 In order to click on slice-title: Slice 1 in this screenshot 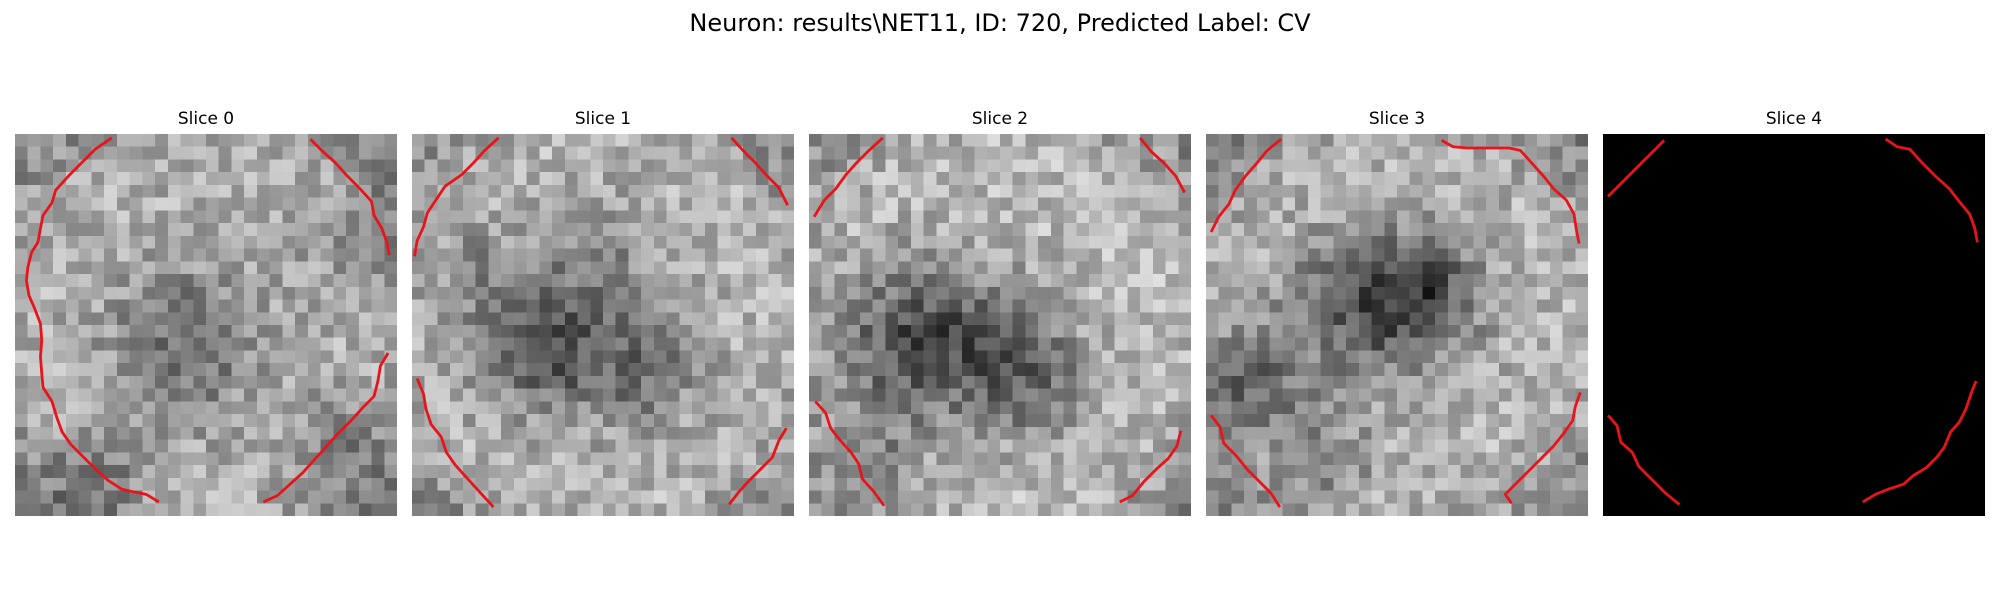, I will do `click(603, 119)`.